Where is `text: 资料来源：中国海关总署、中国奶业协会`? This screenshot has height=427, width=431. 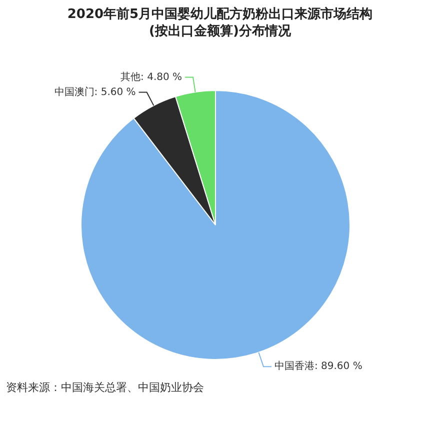 text: 资料来源：中国海关总署、中国奶业协会 is located at coordinates (105, 387).